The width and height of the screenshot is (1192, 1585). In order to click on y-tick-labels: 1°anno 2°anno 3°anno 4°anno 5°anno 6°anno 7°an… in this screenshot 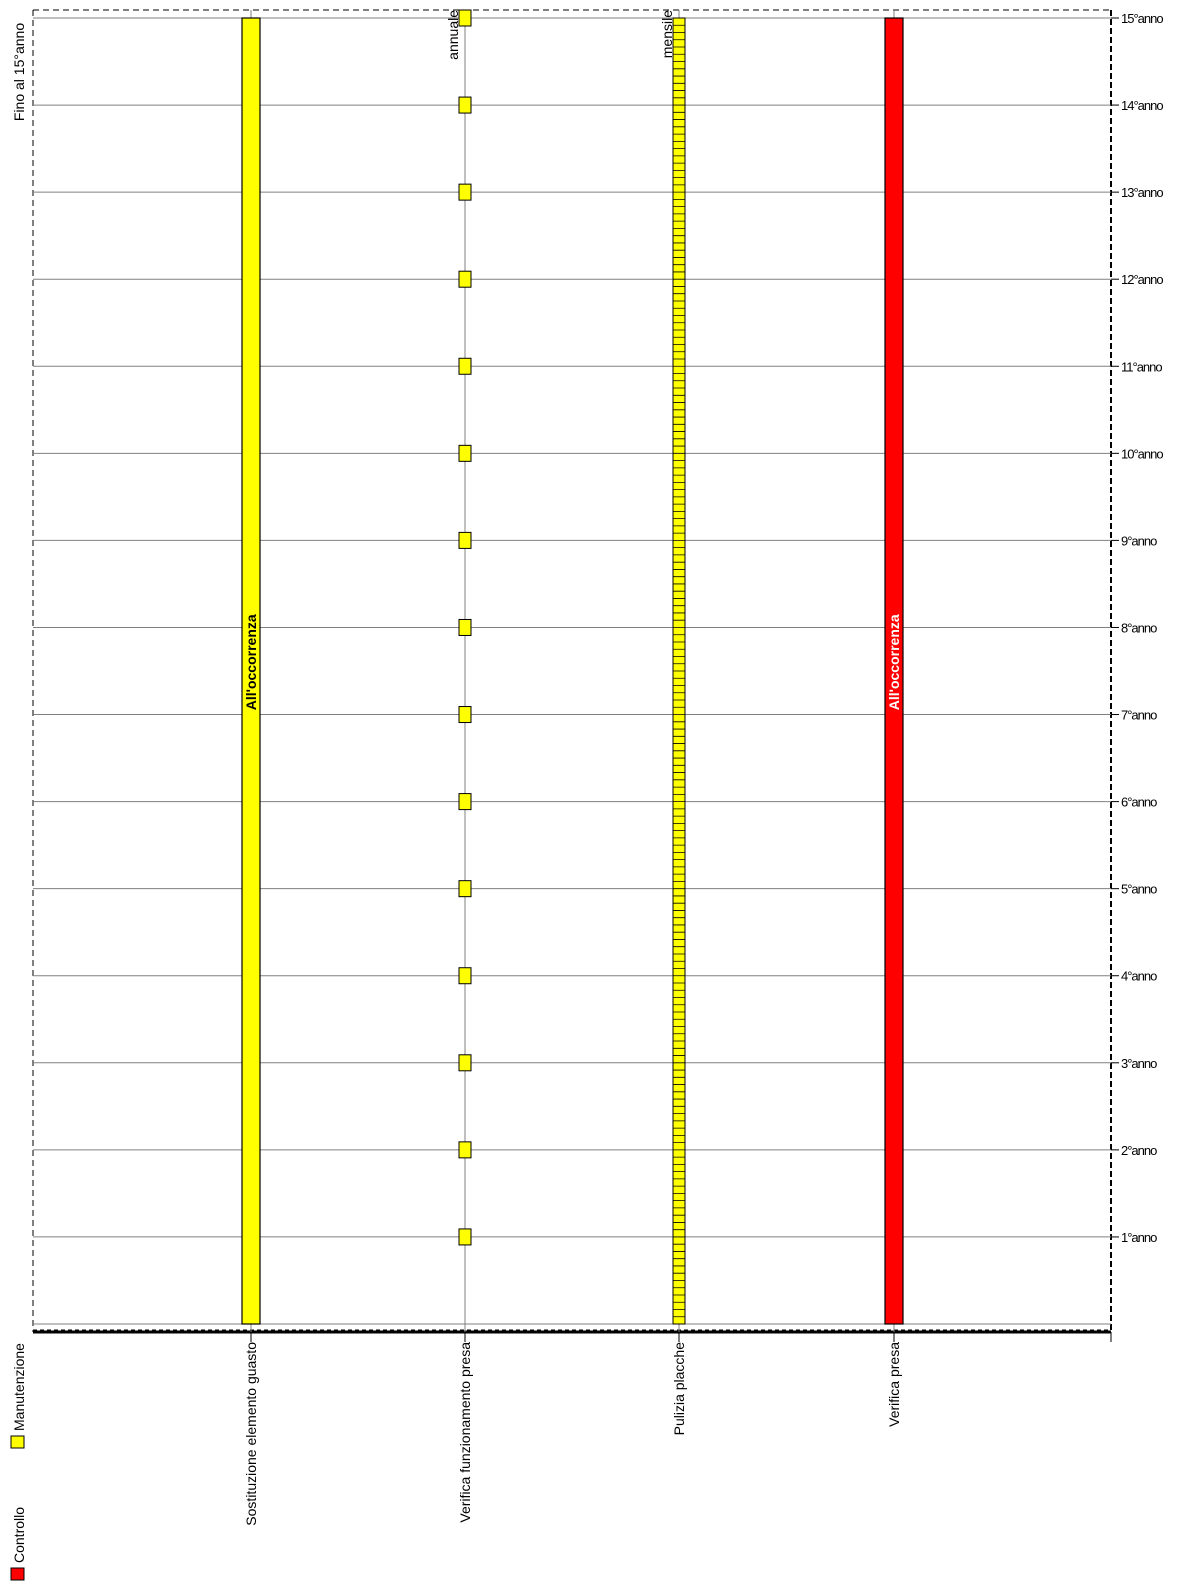, I will do `click(1142, 628)`.